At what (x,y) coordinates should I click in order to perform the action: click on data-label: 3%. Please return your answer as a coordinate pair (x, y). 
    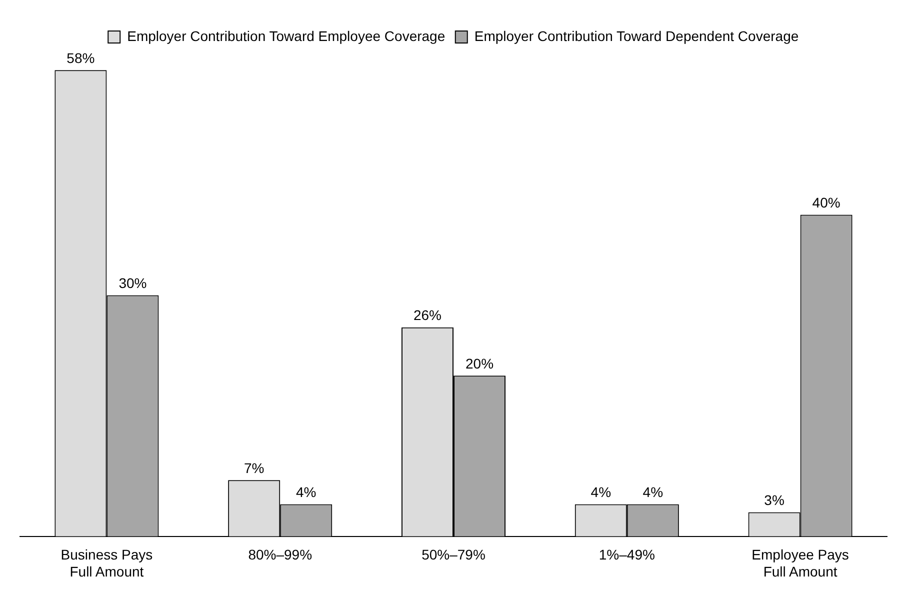
    Looking at the image, I should click on (774, 500).